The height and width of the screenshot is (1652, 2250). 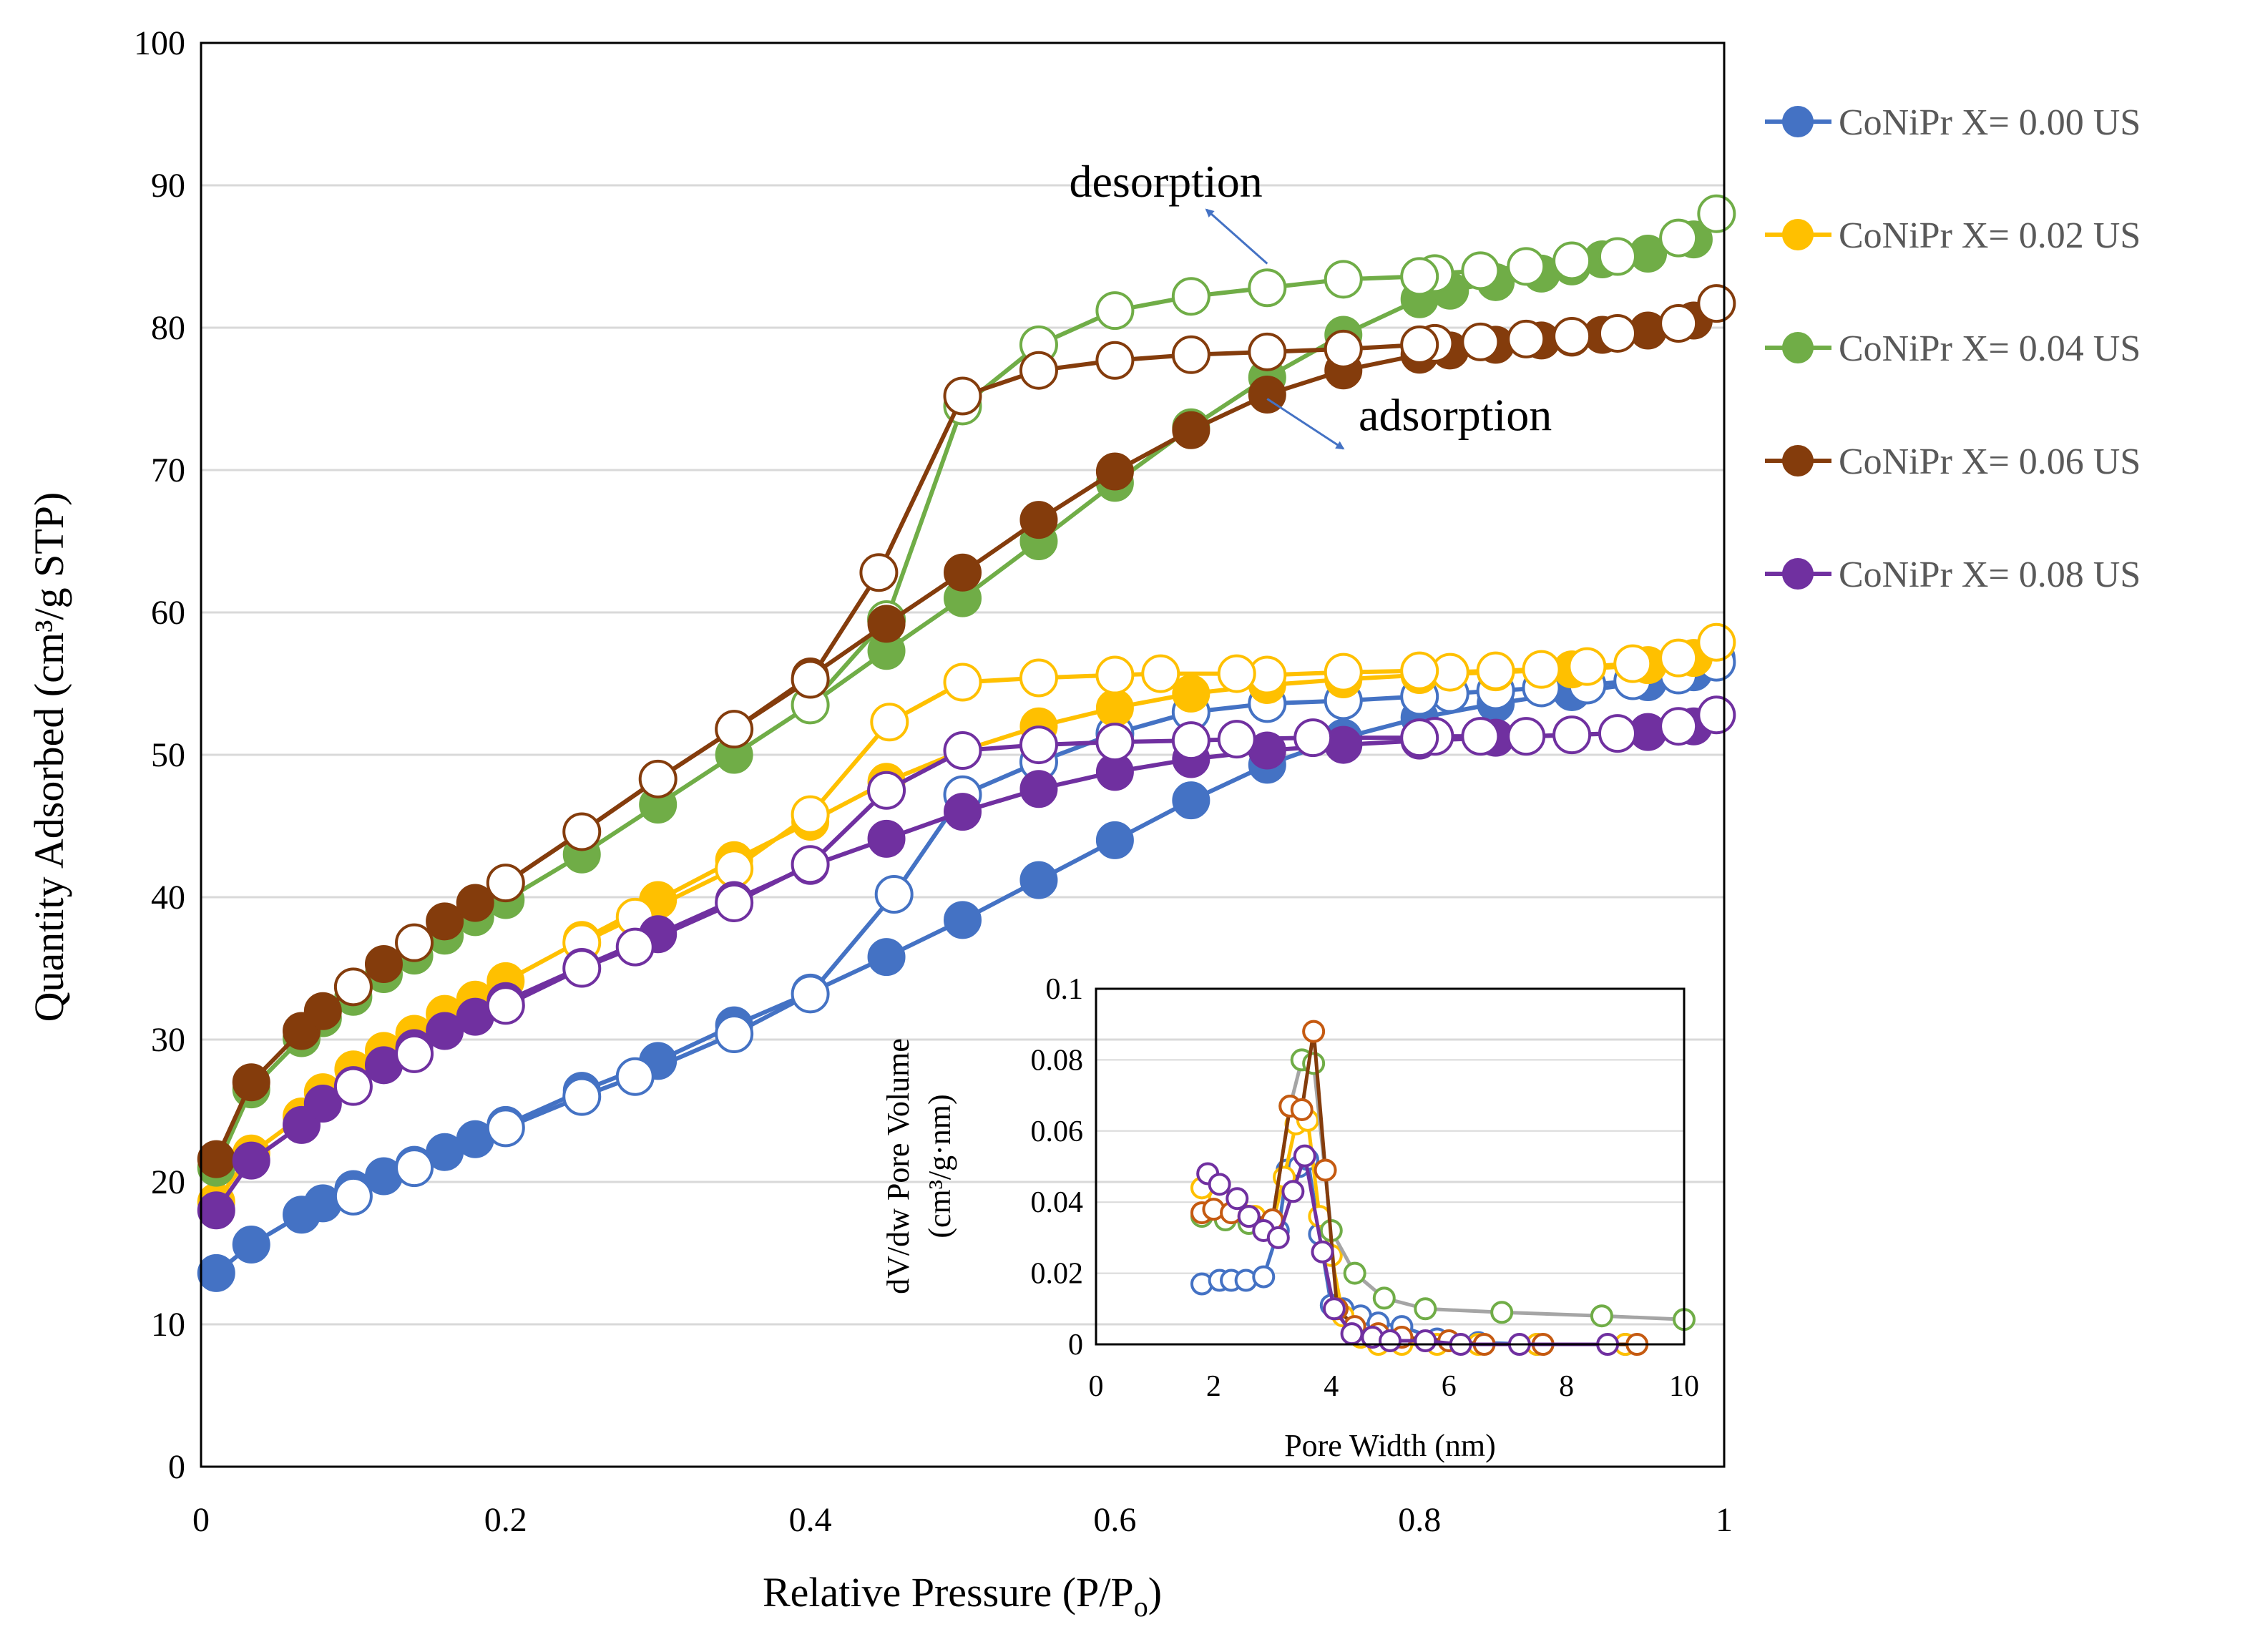 What do you see at coordinates (1166, 181) in the screenshot?
I see `annotation-desorption: desorption` at bounding box center [1166, 181].